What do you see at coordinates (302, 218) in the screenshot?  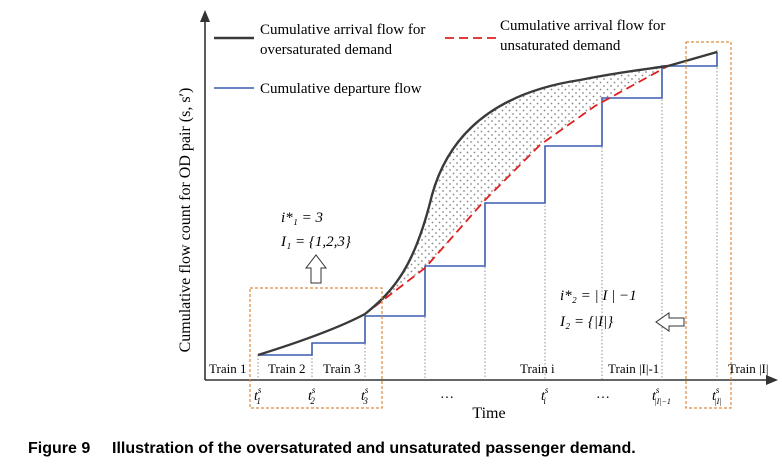 I see `annotation-left-line1: i*₁ = 3` at bounding box center [302, 218].